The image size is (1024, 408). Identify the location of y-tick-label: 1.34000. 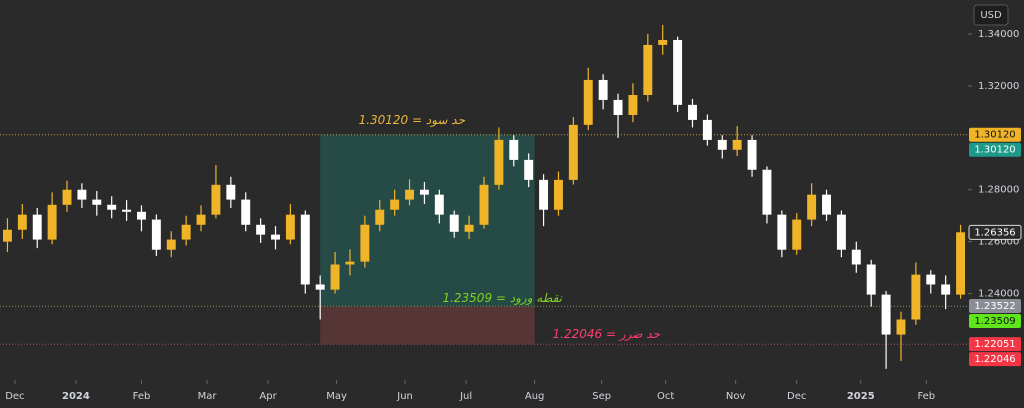
(998, 34).